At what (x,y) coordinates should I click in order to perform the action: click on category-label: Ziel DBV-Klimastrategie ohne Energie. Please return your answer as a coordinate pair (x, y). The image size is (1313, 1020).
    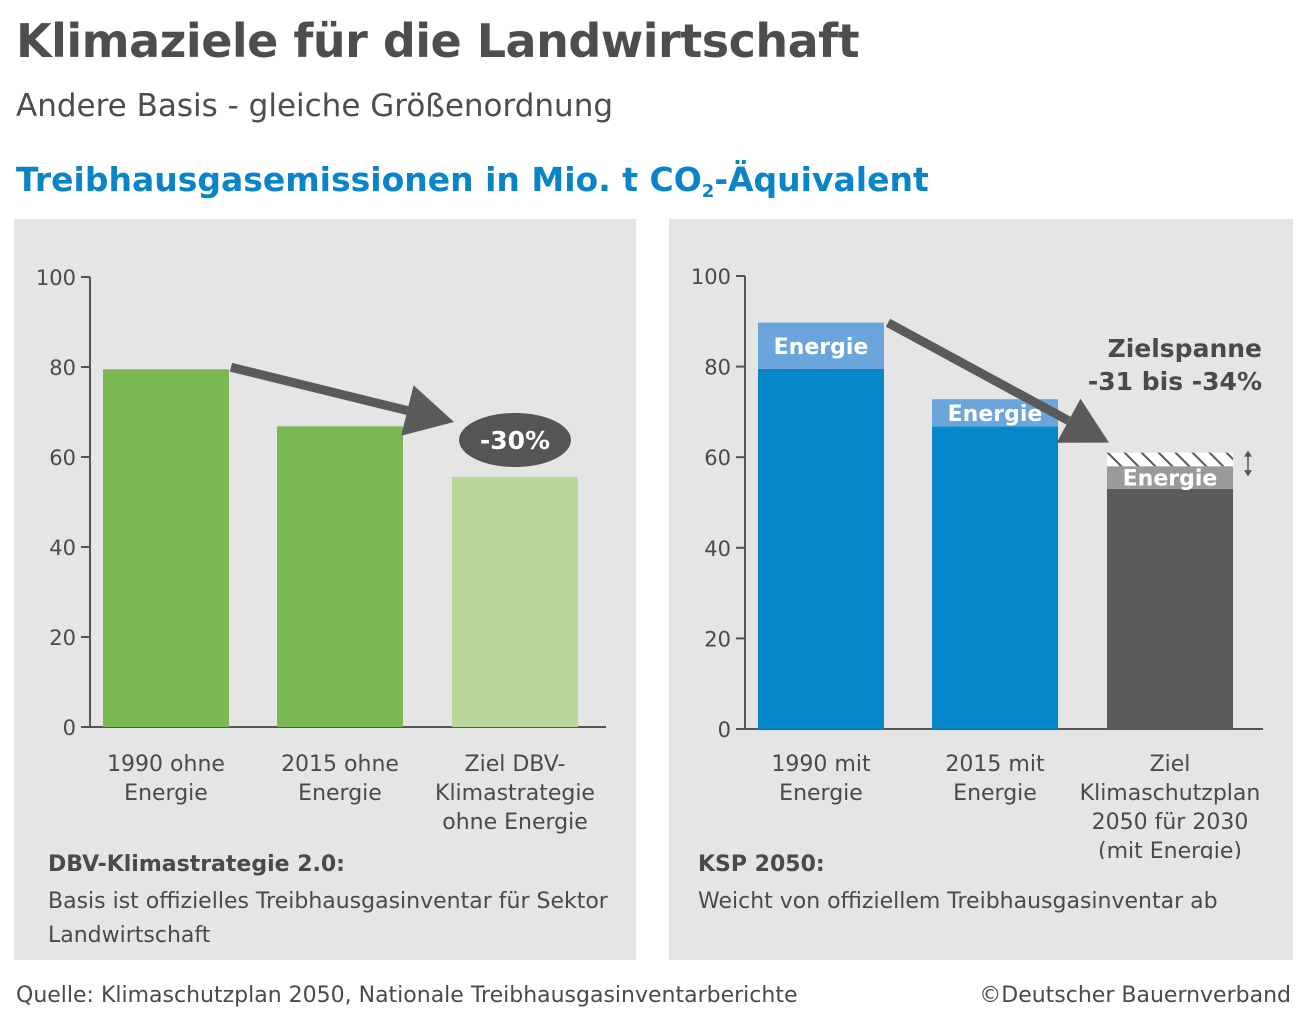
    Looking at the image, I should click on (515, 793).